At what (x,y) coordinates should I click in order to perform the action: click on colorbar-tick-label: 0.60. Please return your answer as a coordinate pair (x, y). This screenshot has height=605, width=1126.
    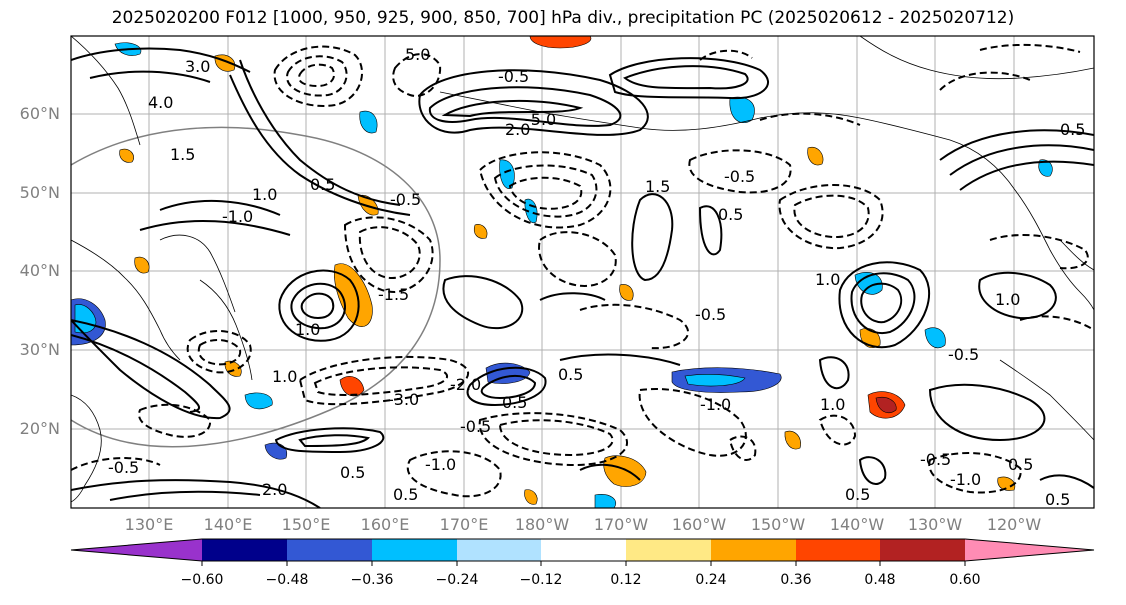
    Looking at the image, I should click on (965, 580).